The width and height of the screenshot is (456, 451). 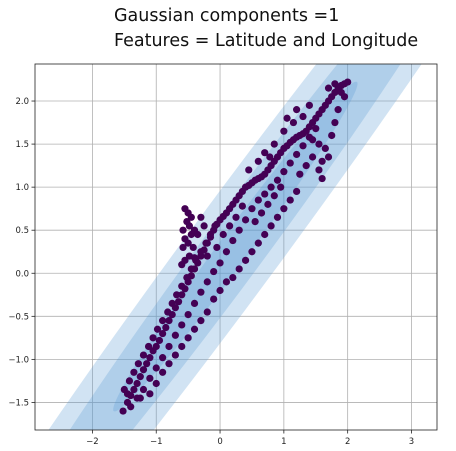 I want to click on y-tick-label: −1.0, so click(x=18, y=360).